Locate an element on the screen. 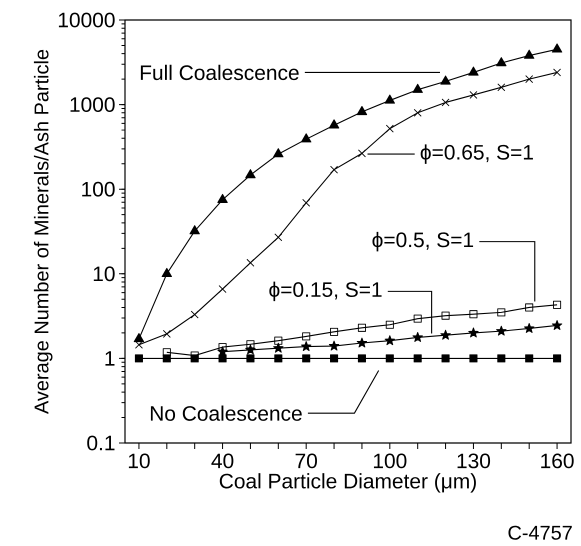  text: C-4757 is located at coordinates (540, 533).